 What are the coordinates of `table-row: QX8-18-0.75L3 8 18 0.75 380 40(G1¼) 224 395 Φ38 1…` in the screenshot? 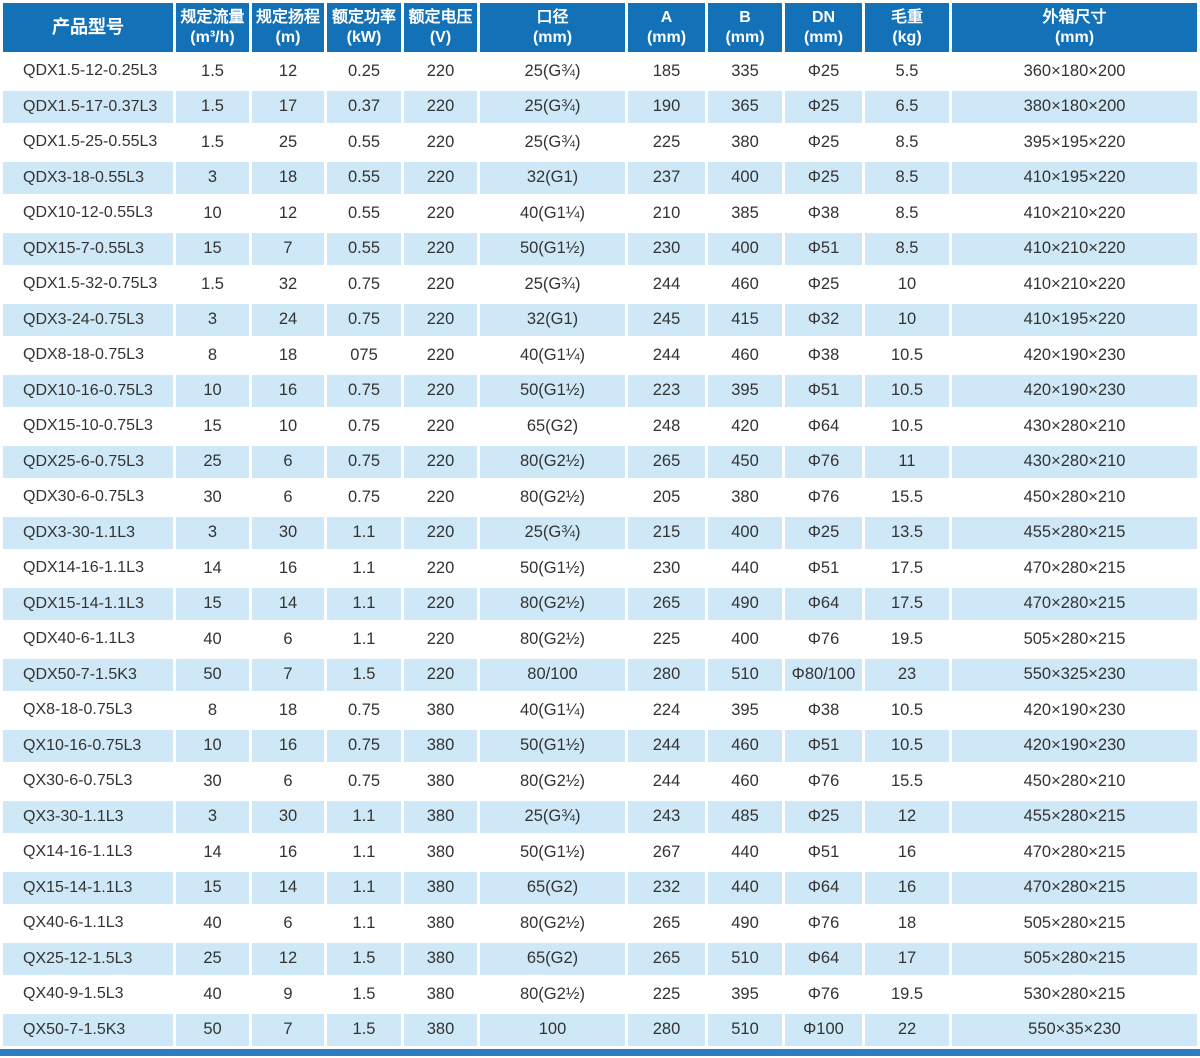 It's located at (600, 710).